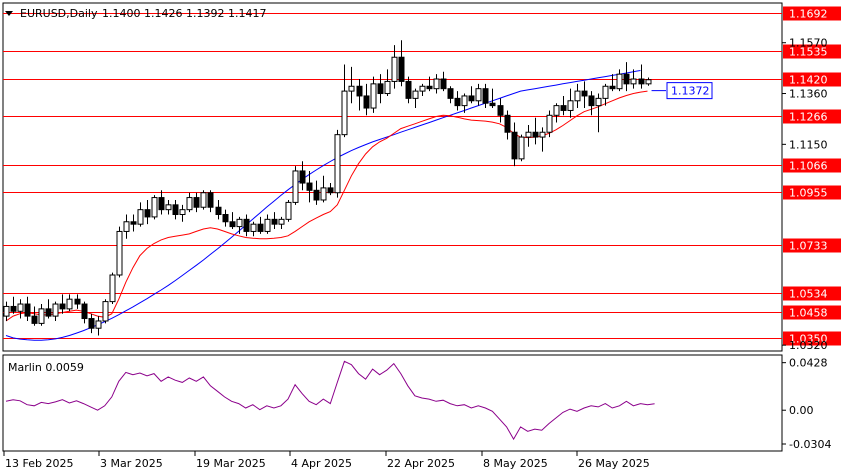  Describe the element at coordinates (515, 463) in the screenshot. I see `time-tick-label: 8 May 2025` at that location.